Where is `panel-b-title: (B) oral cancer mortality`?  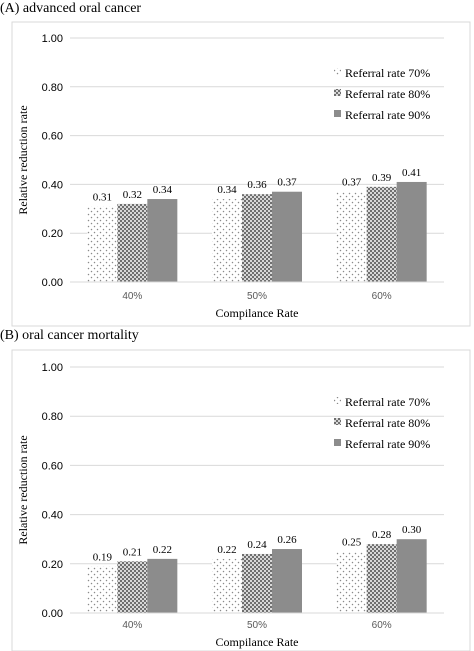
panel-b-title: (B) oral cancer mortality is located at coordinates (69, 335).